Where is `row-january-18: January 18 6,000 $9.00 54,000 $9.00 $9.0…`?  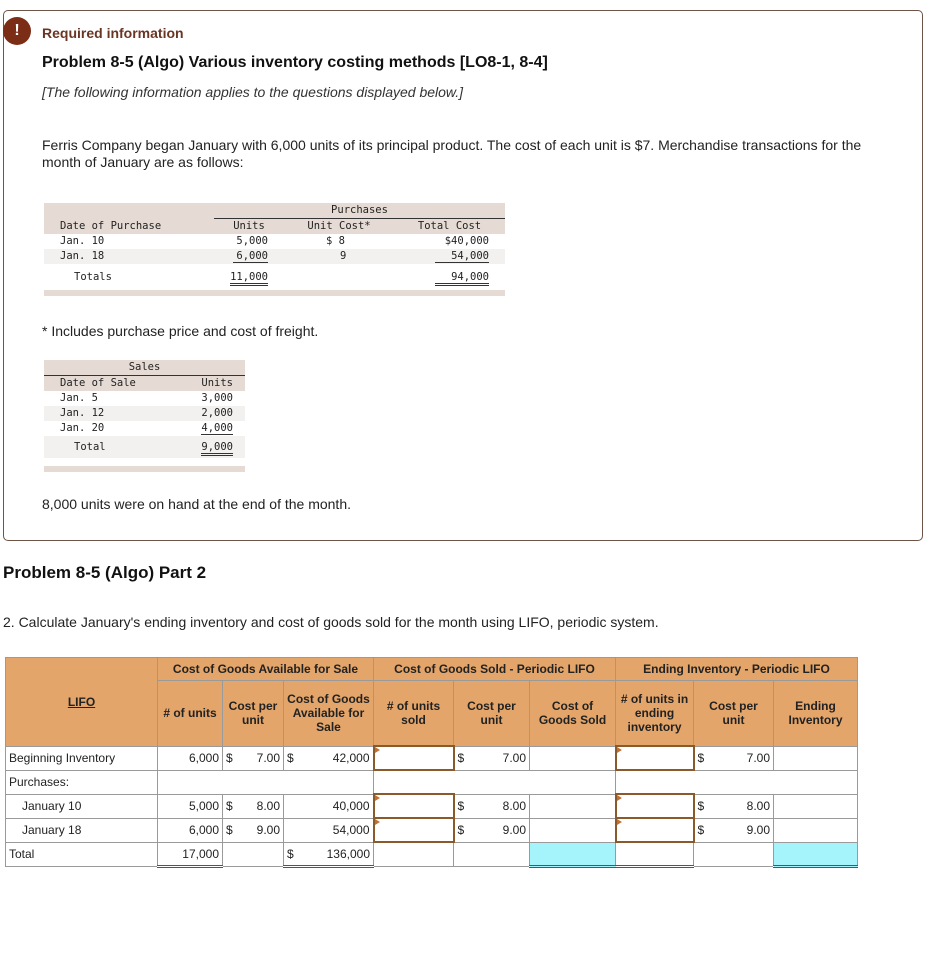
row-january-18: January 18 6,000 $9.00 54,000 $9.00 $9.0… is located at coordinates (431, 830).